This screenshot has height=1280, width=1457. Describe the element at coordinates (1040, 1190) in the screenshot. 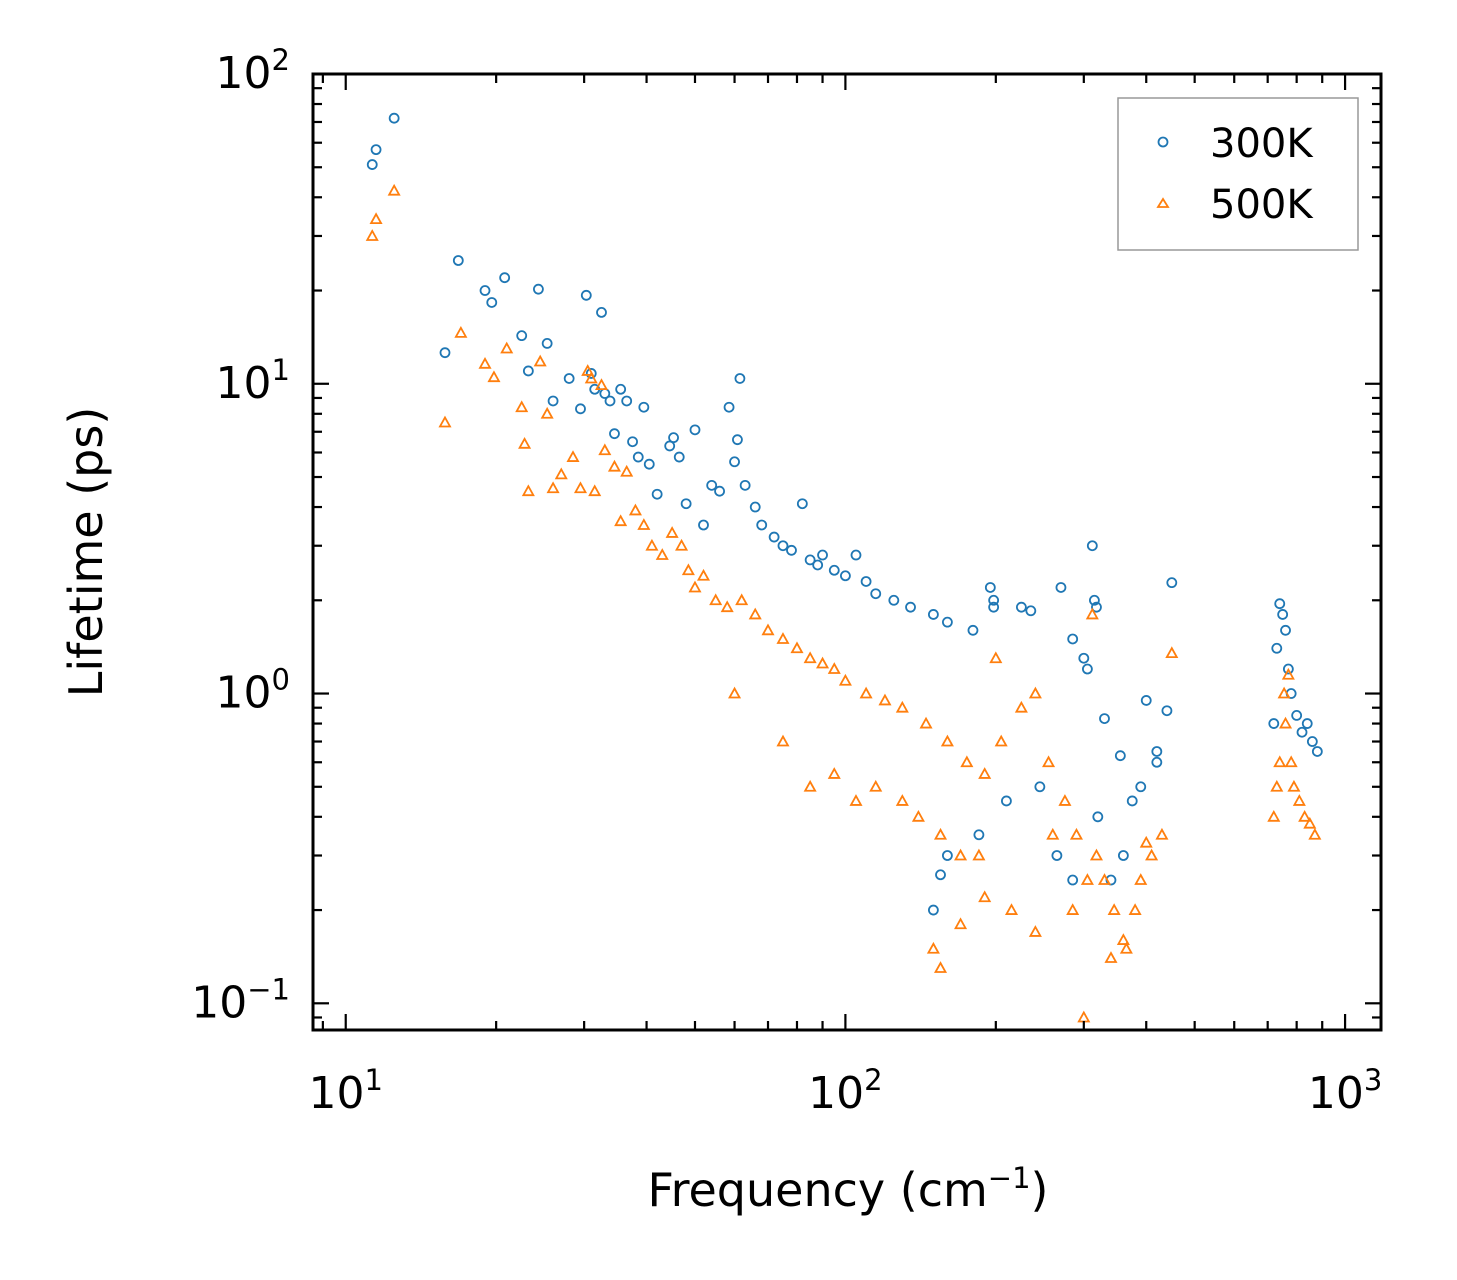

I see `x-axis-title-tail: )` at that location.